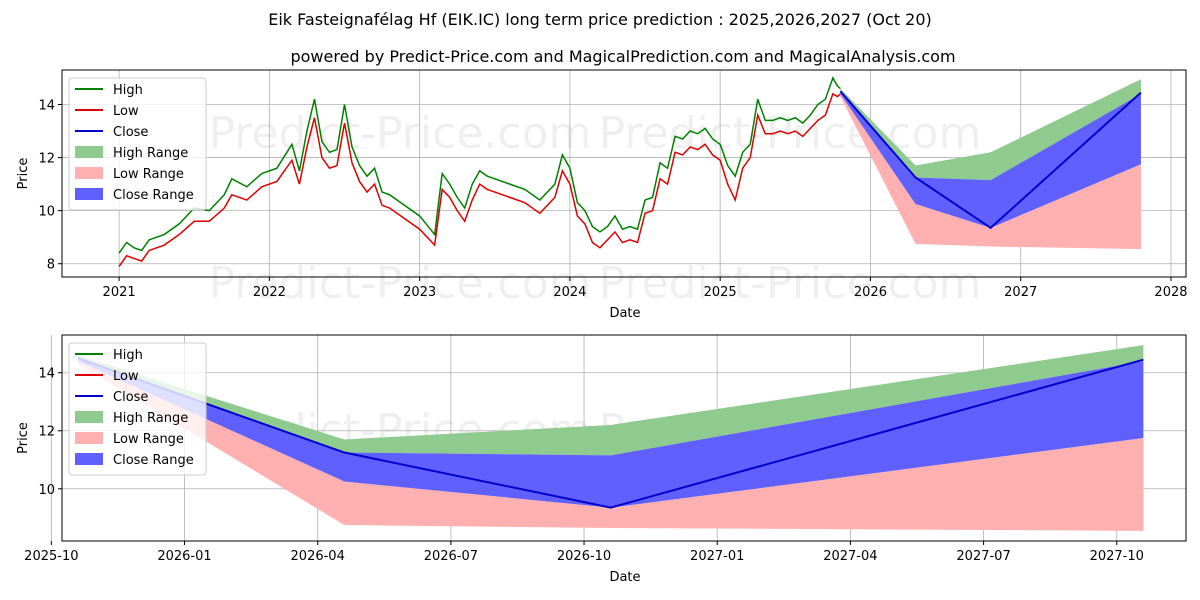 Image resolution: width=1200 pixels, height=600 pixels. Describe the element at coordinates (51, 556) in the screenshot. I see `x-tick-label: 2025-10` at that location.